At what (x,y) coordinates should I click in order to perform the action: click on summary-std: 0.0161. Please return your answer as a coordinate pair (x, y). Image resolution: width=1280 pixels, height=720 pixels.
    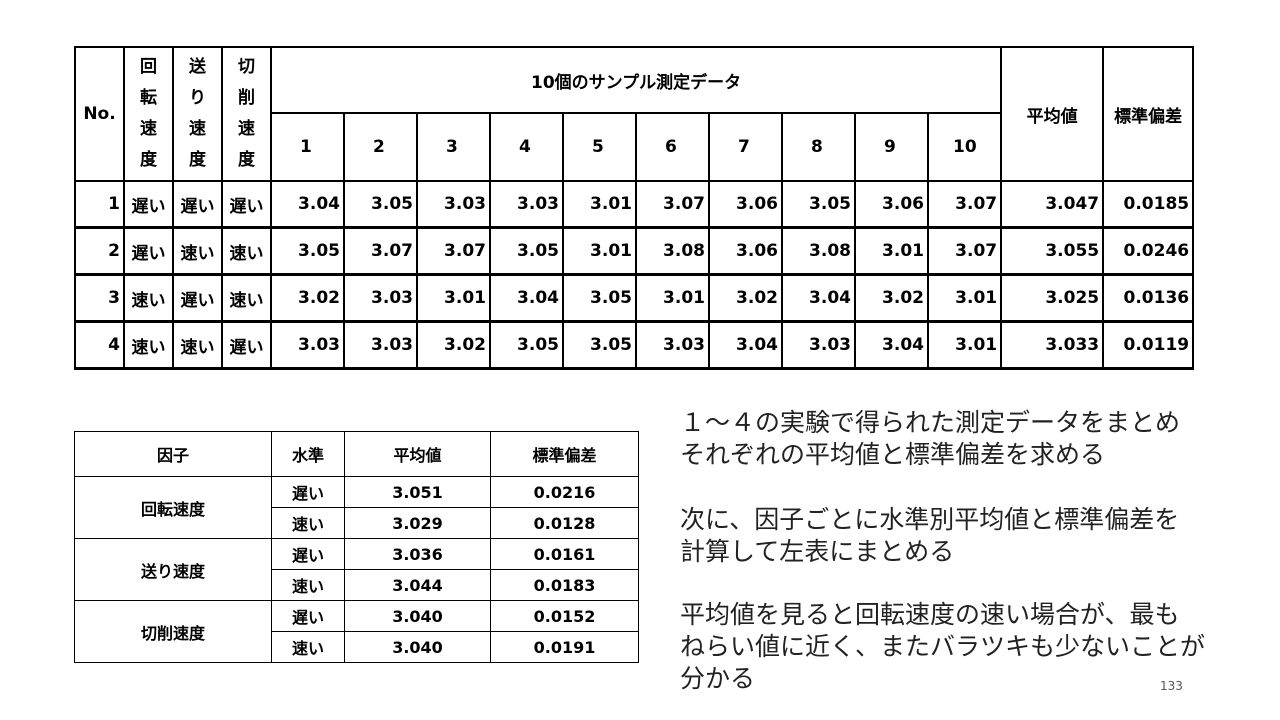
    Looking at the image, I should click on (564, 554).